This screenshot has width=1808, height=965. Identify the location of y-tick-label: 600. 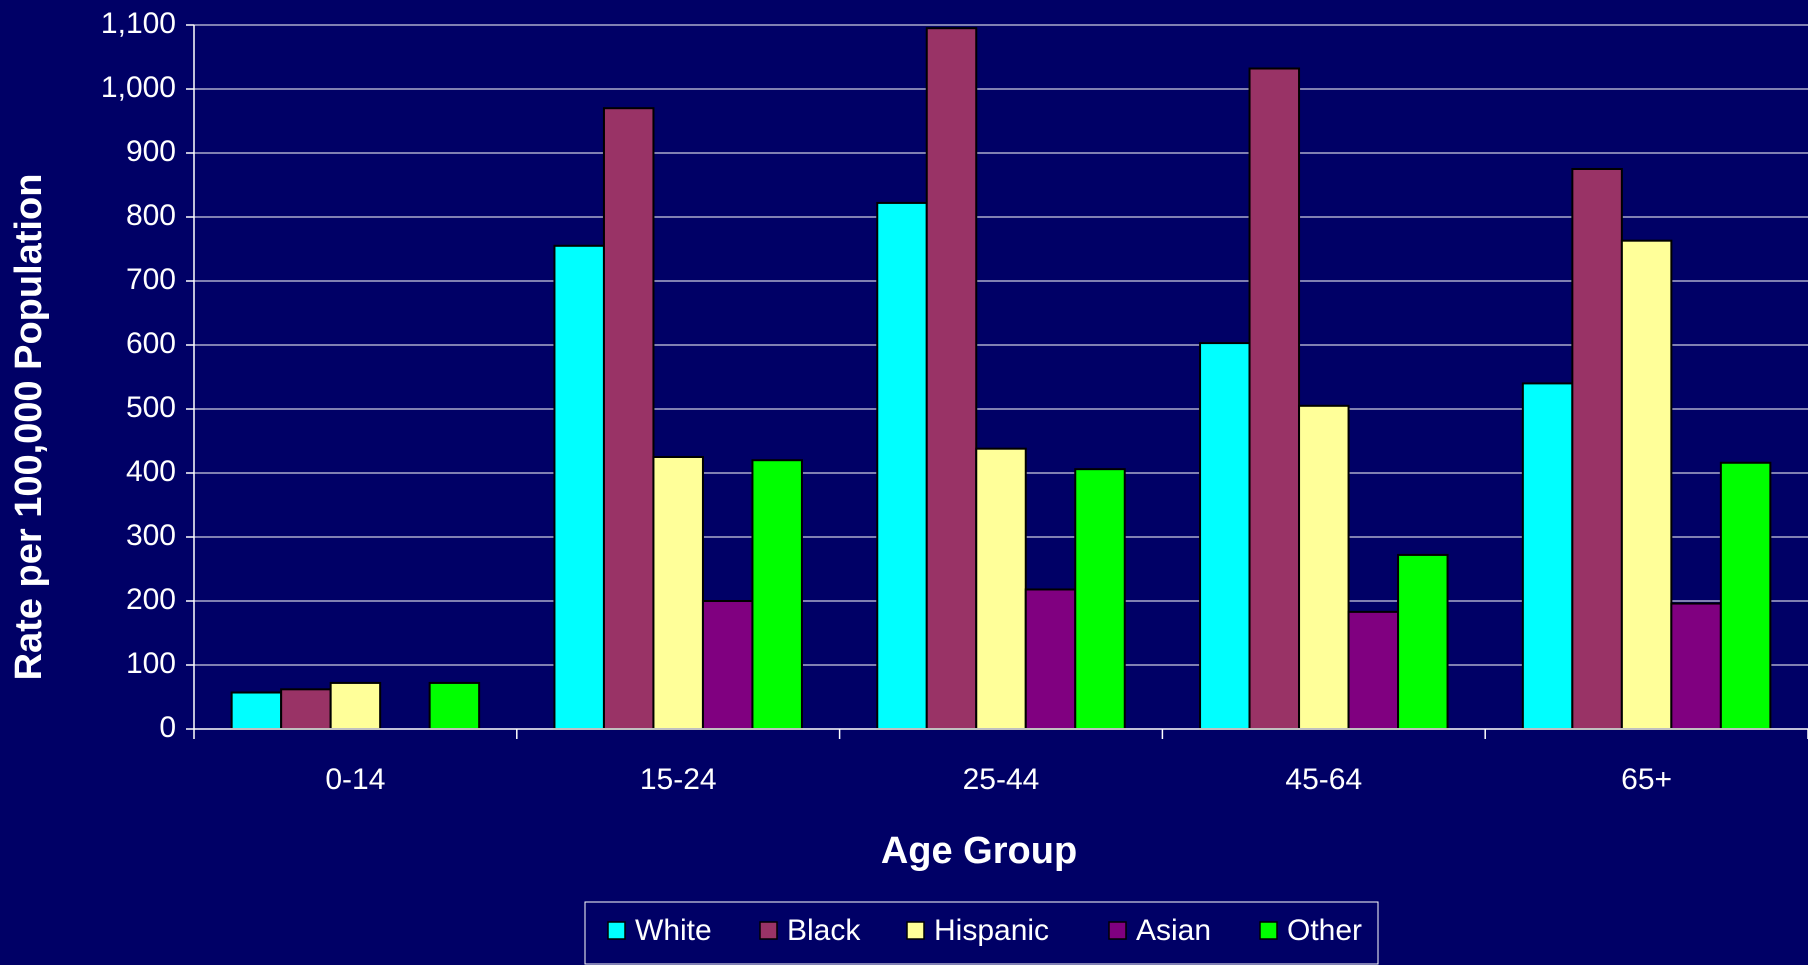
(151, 343).